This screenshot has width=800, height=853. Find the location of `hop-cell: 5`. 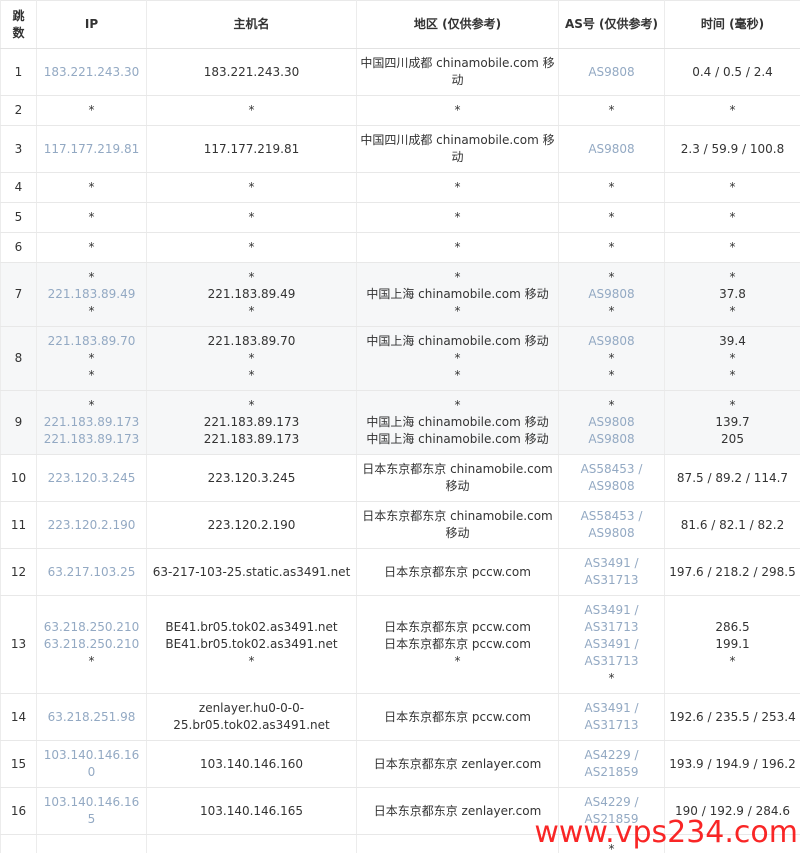

hop-cell: 5 is located at coordinates (18, 217).